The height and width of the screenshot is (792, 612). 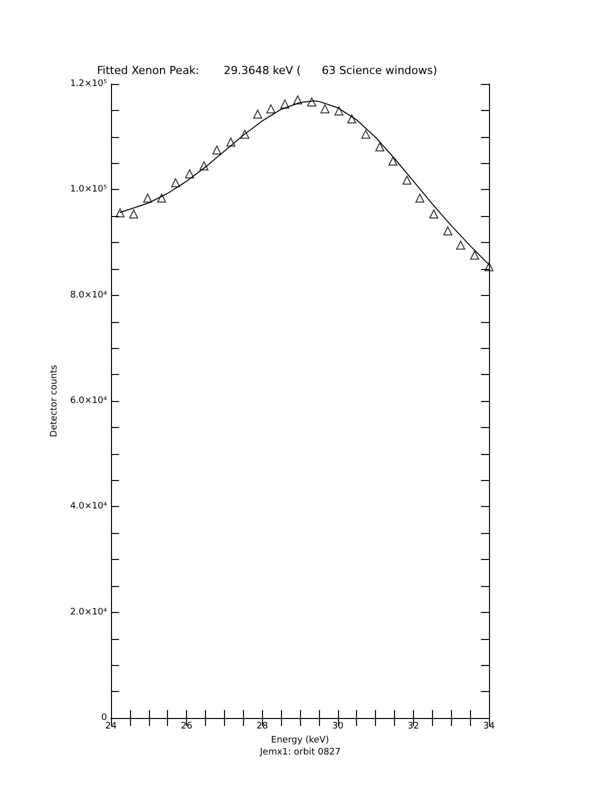 I want to click on x-tick-label: 34, so click(x=489, y=727).